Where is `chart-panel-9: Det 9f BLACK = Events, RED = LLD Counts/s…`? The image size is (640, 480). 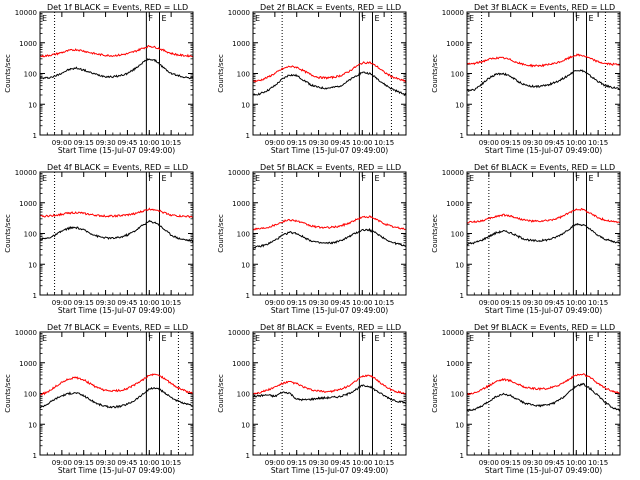 chart-panel-9: Det 9f BLACK = Events, RED = LLD Counts/s… is located at coordinates (526, 399).